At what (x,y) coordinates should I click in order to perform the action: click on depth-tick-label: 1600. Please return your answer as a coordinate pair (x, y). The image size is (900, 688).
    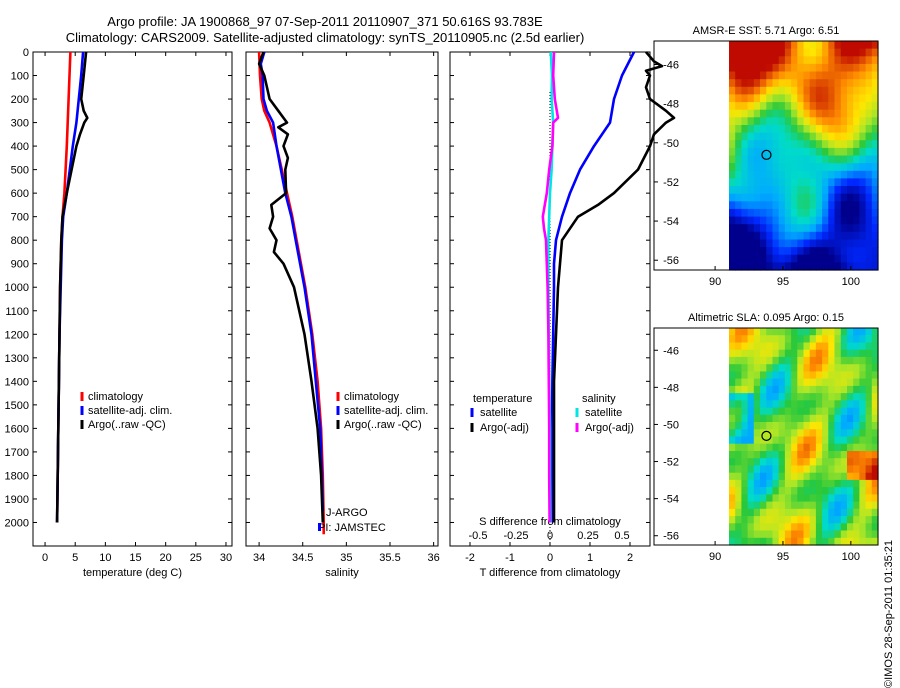
    Looking at the image, I should click on (17, 429).